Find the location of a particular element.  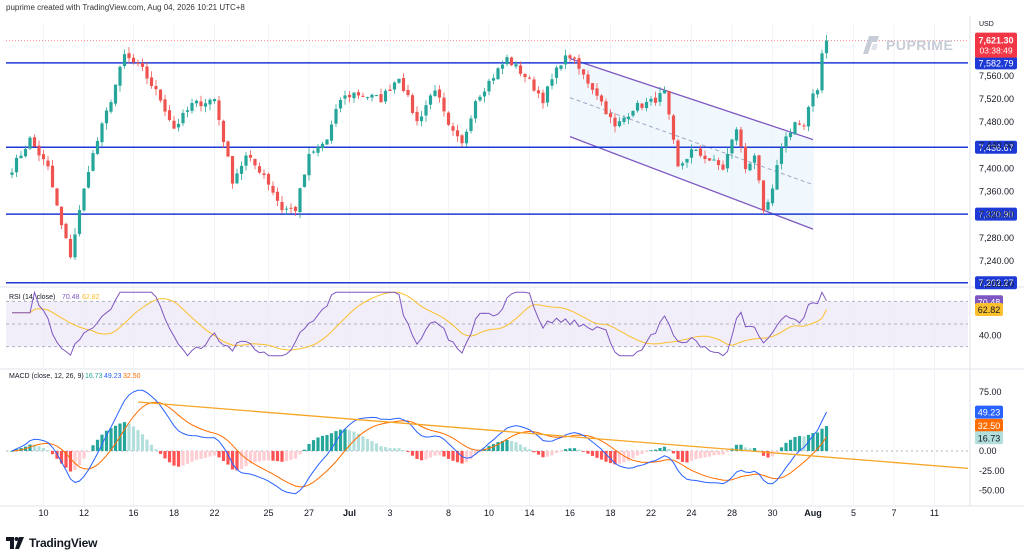

price-tick-label: 7,480.00 is located at coordinates (996, 122).